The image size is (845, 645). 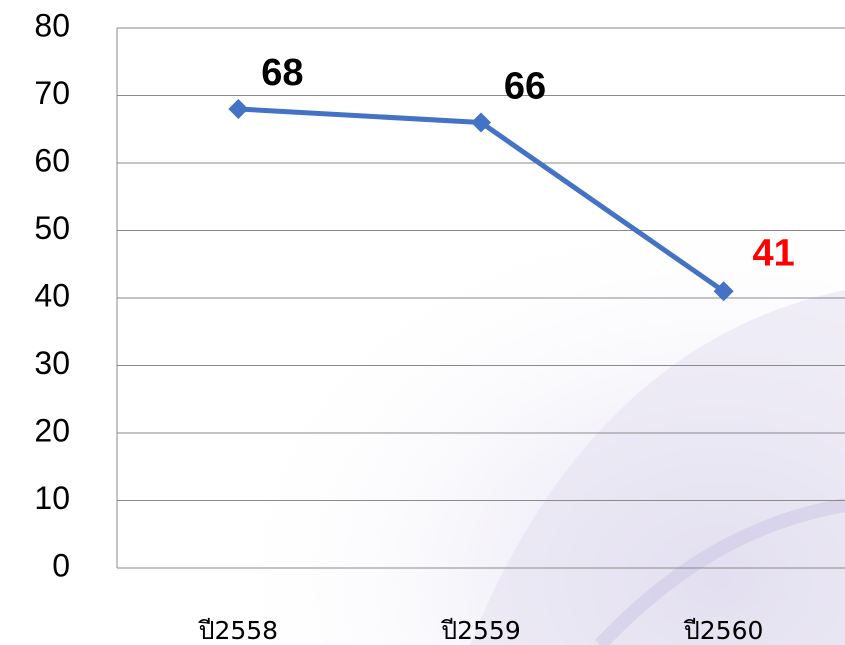 What do you see at coordinates (481, 630) in the screenshot?
I see `x-tick-label: ปี2559` at bounding box center [481, 630].